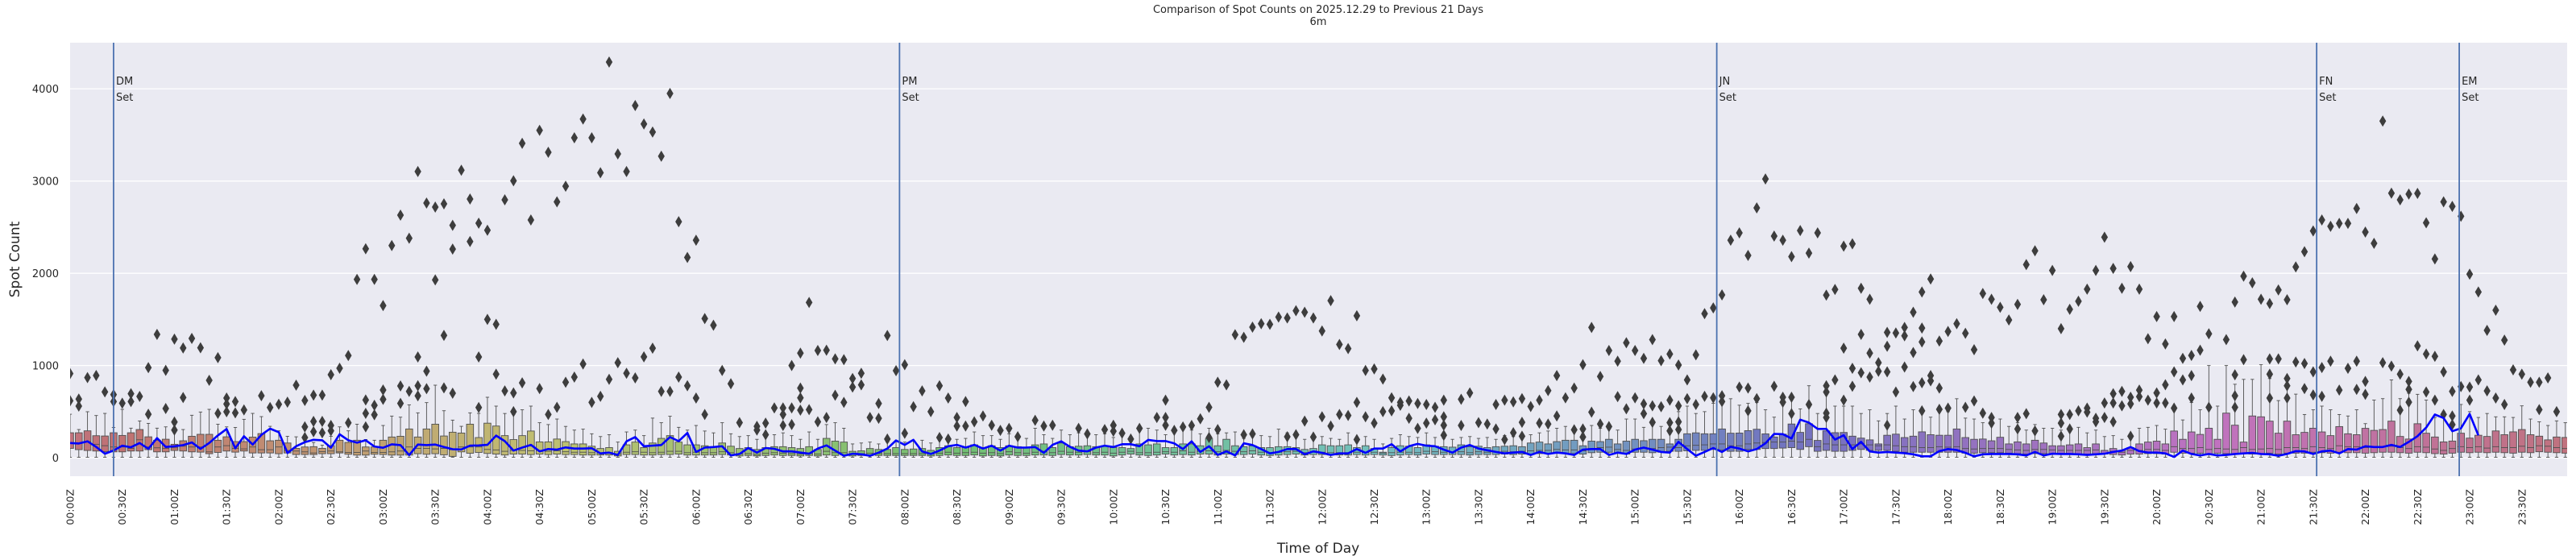  I want to click on x-tick-label: 22:00Z, so click(2365, 507).